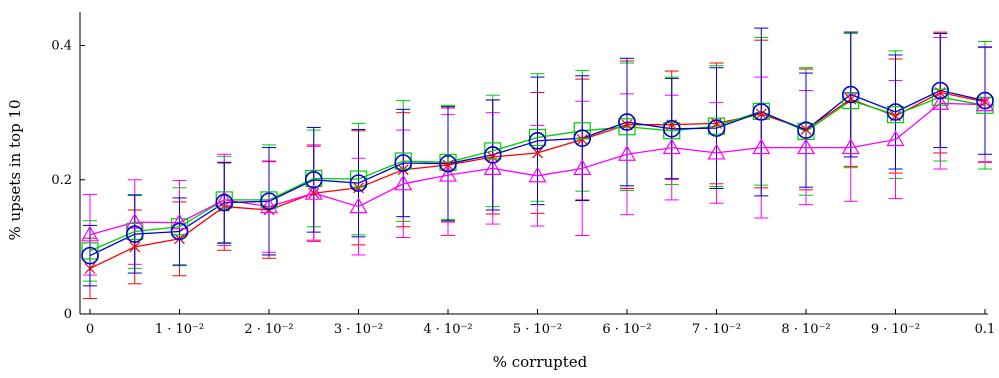 This screenshot has width=999, height=378. Describe the element at coordinates (61, 180) in the screenshot. I see `y-tick-label: 0.2` at that location.